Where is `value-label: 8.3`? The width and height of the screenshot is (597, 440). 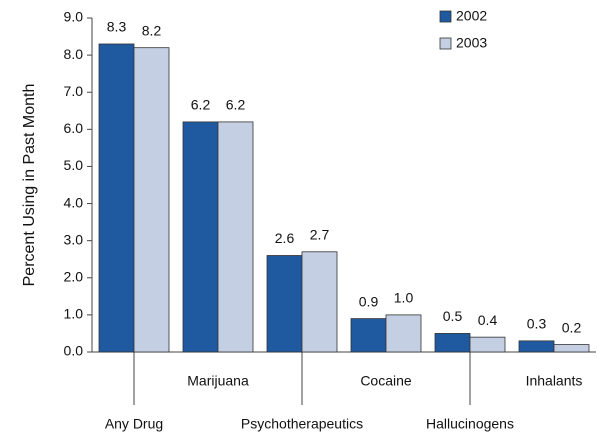
value-label: 8.3 is located at coordinates (117, 27).